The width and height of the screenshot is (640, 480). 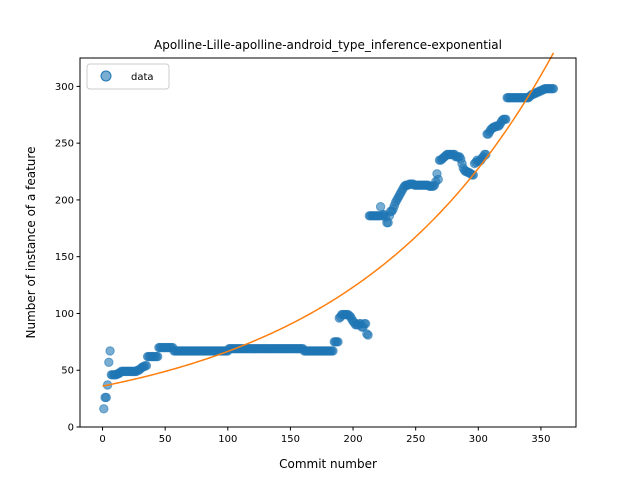 I want to click on x-tick-label: 50, so click(x=165, y=439).